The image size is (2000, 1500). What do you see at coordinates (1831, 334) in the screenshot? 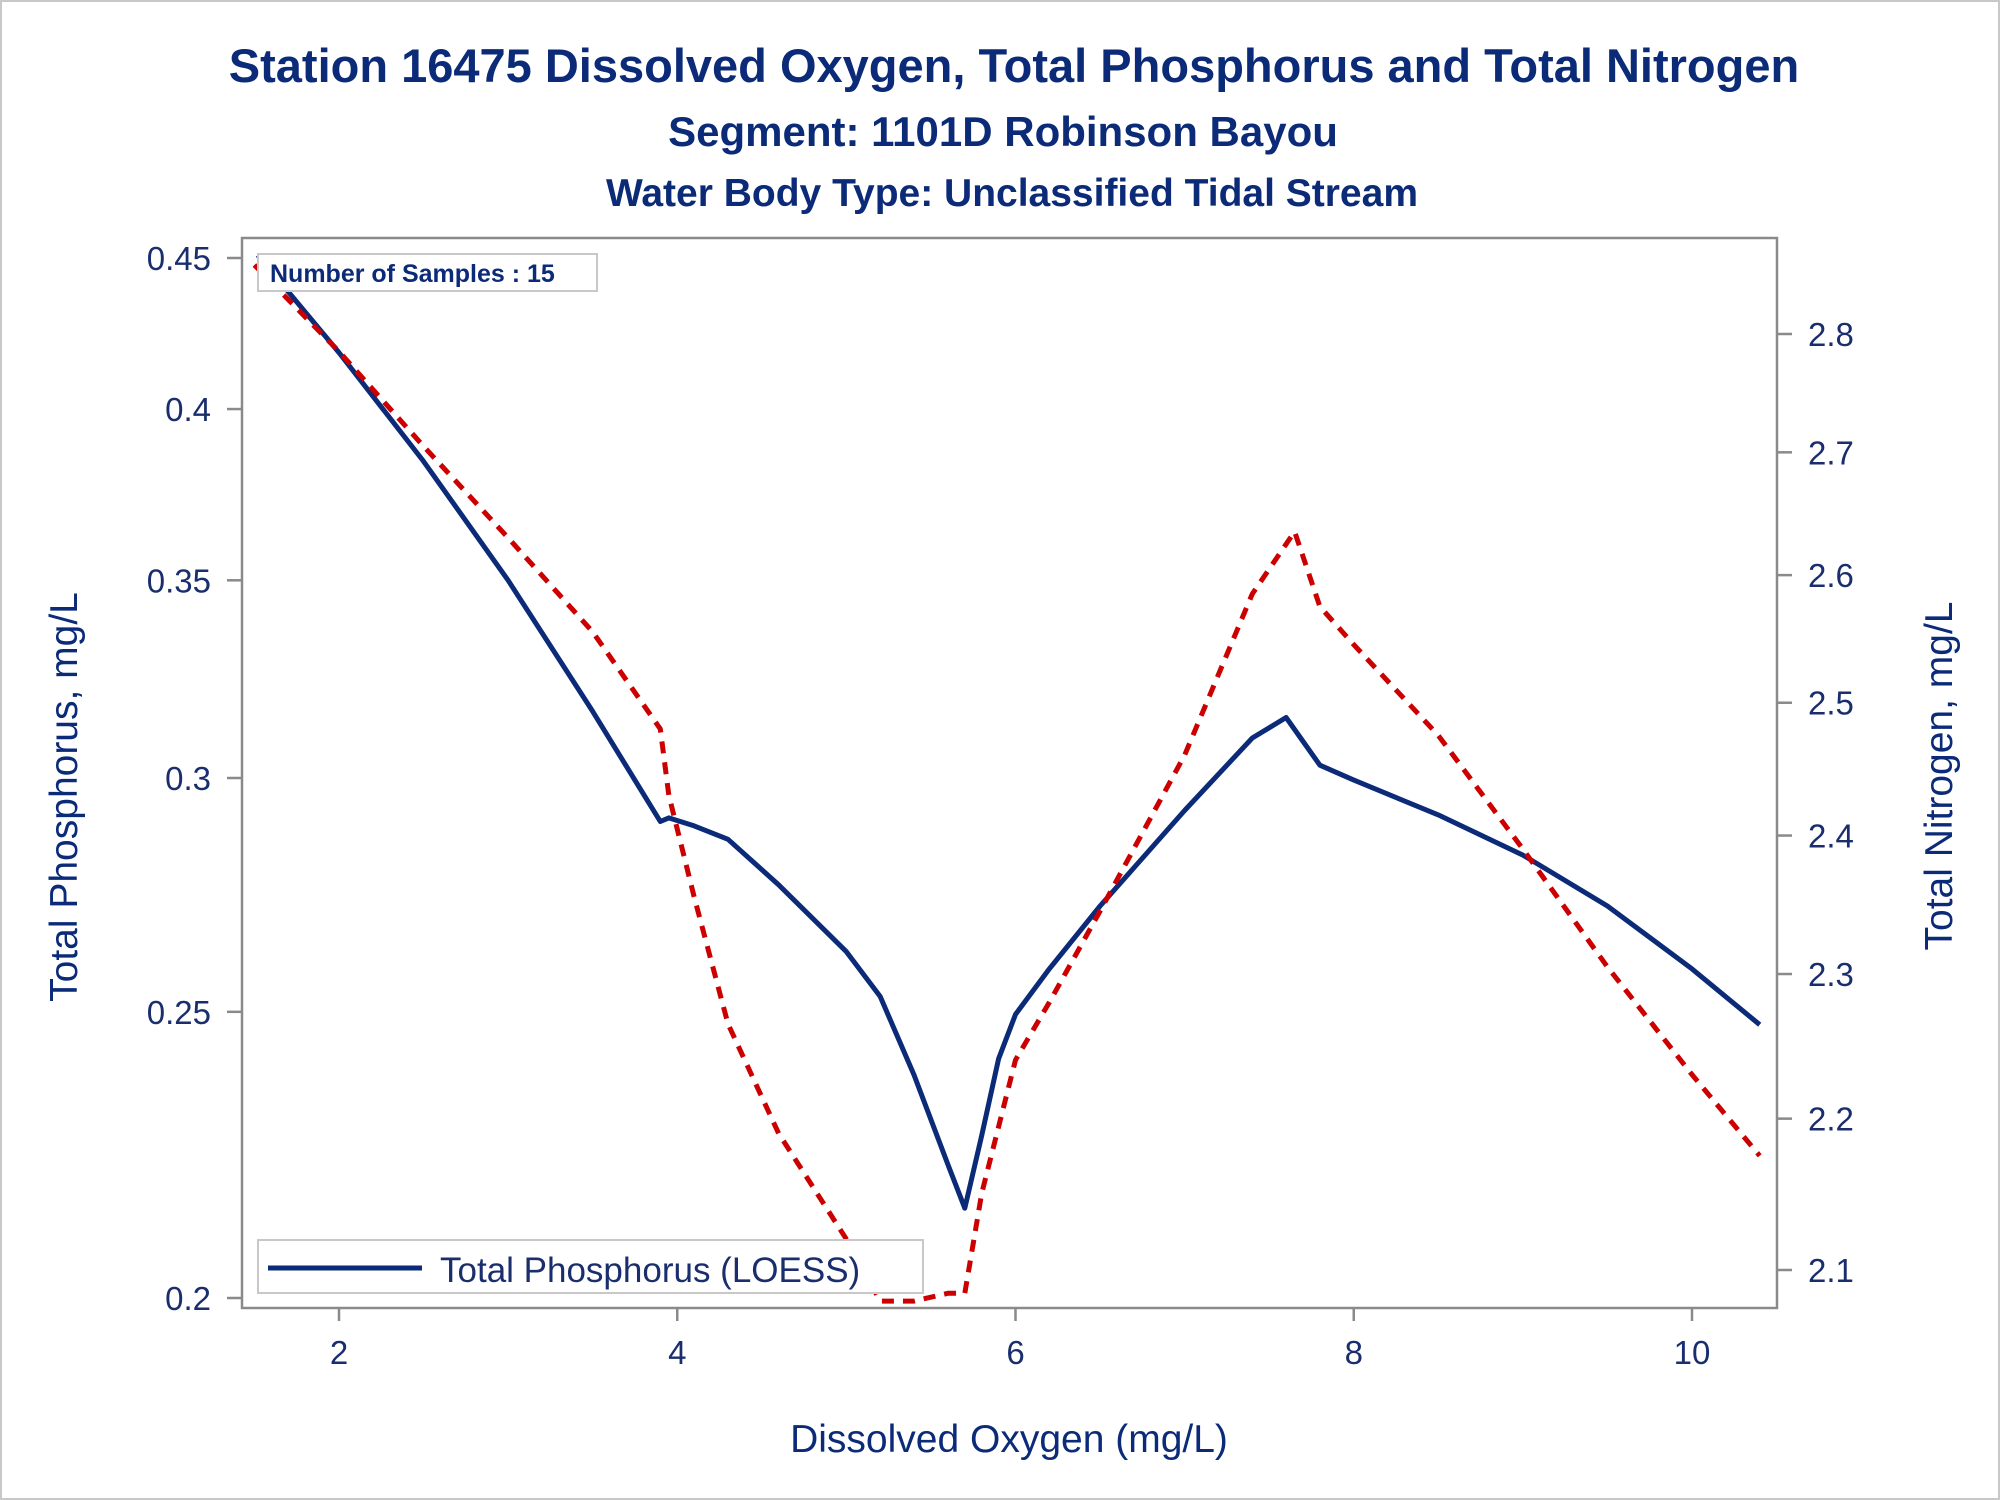
I see `y-right-tick-label: 2.8` at bounding box center [1831, 334].